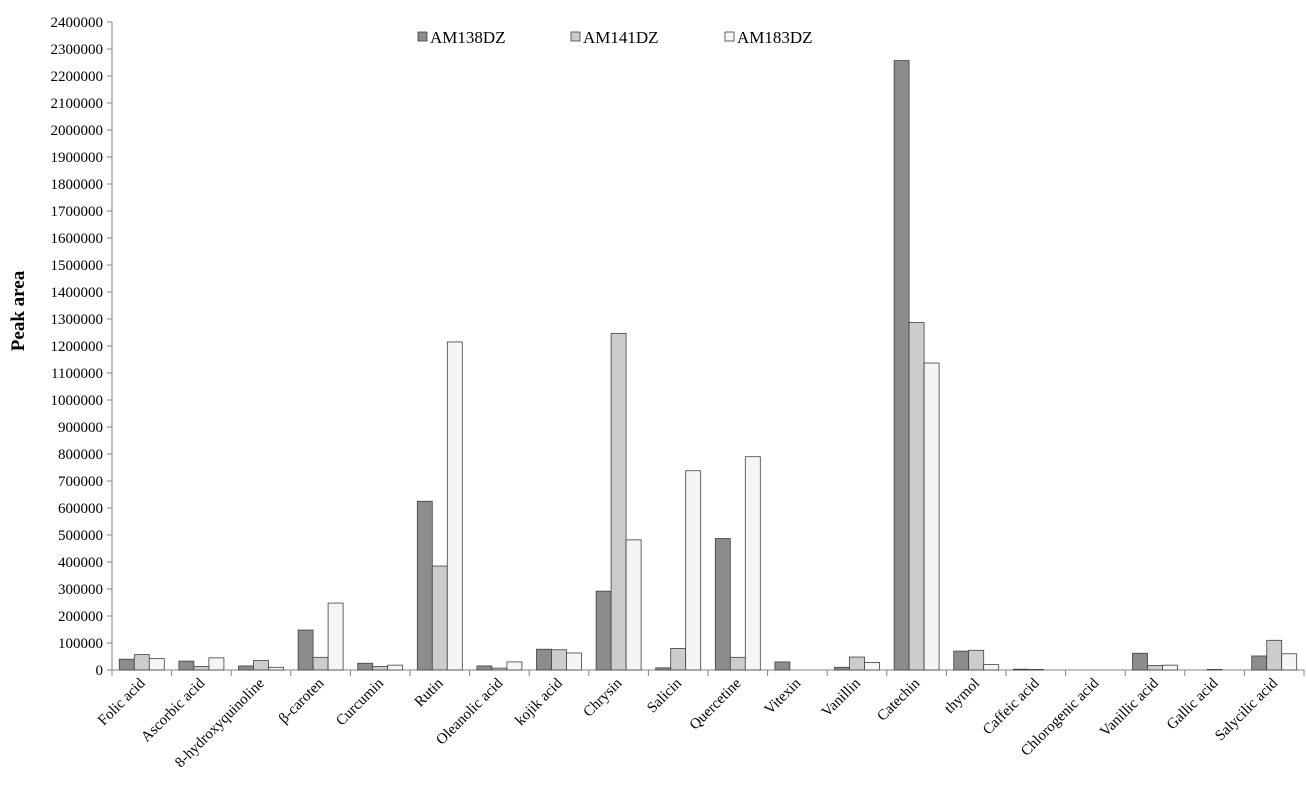 The image size is (1306, 796). Describe the element at coordinates (77, 266) in the screenshot. I see `y-tick-label: 1500000` at that location.